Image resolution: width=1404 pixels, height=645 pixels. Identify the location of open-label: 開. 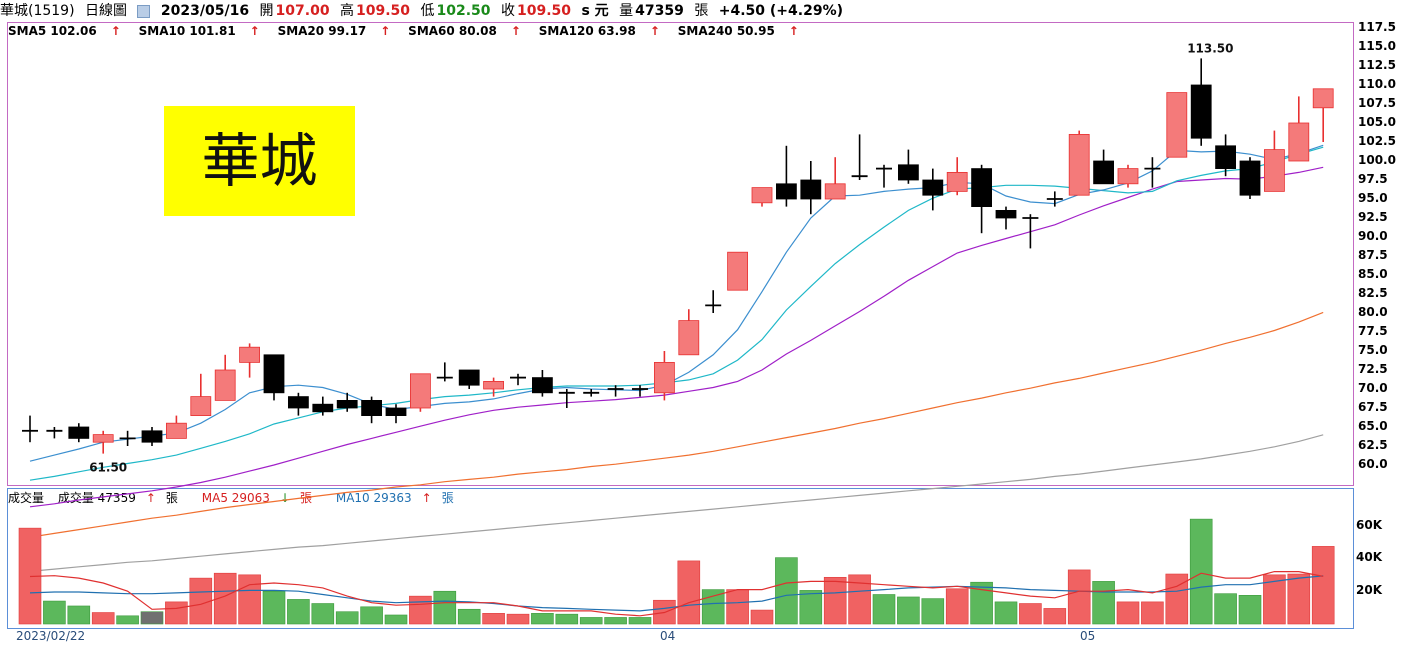
(266, 11).